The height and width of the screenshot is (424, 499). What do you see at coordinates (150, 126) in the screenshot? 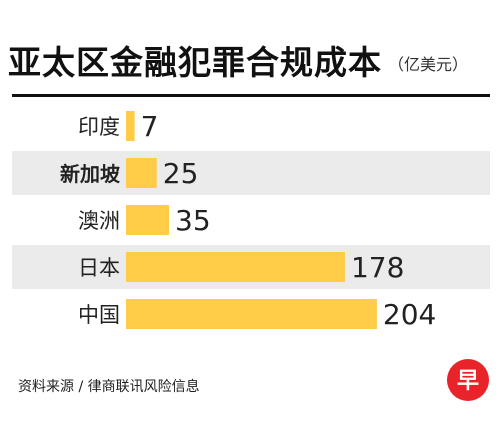
I see `value-label: 7` at bounding box center [150, 126].